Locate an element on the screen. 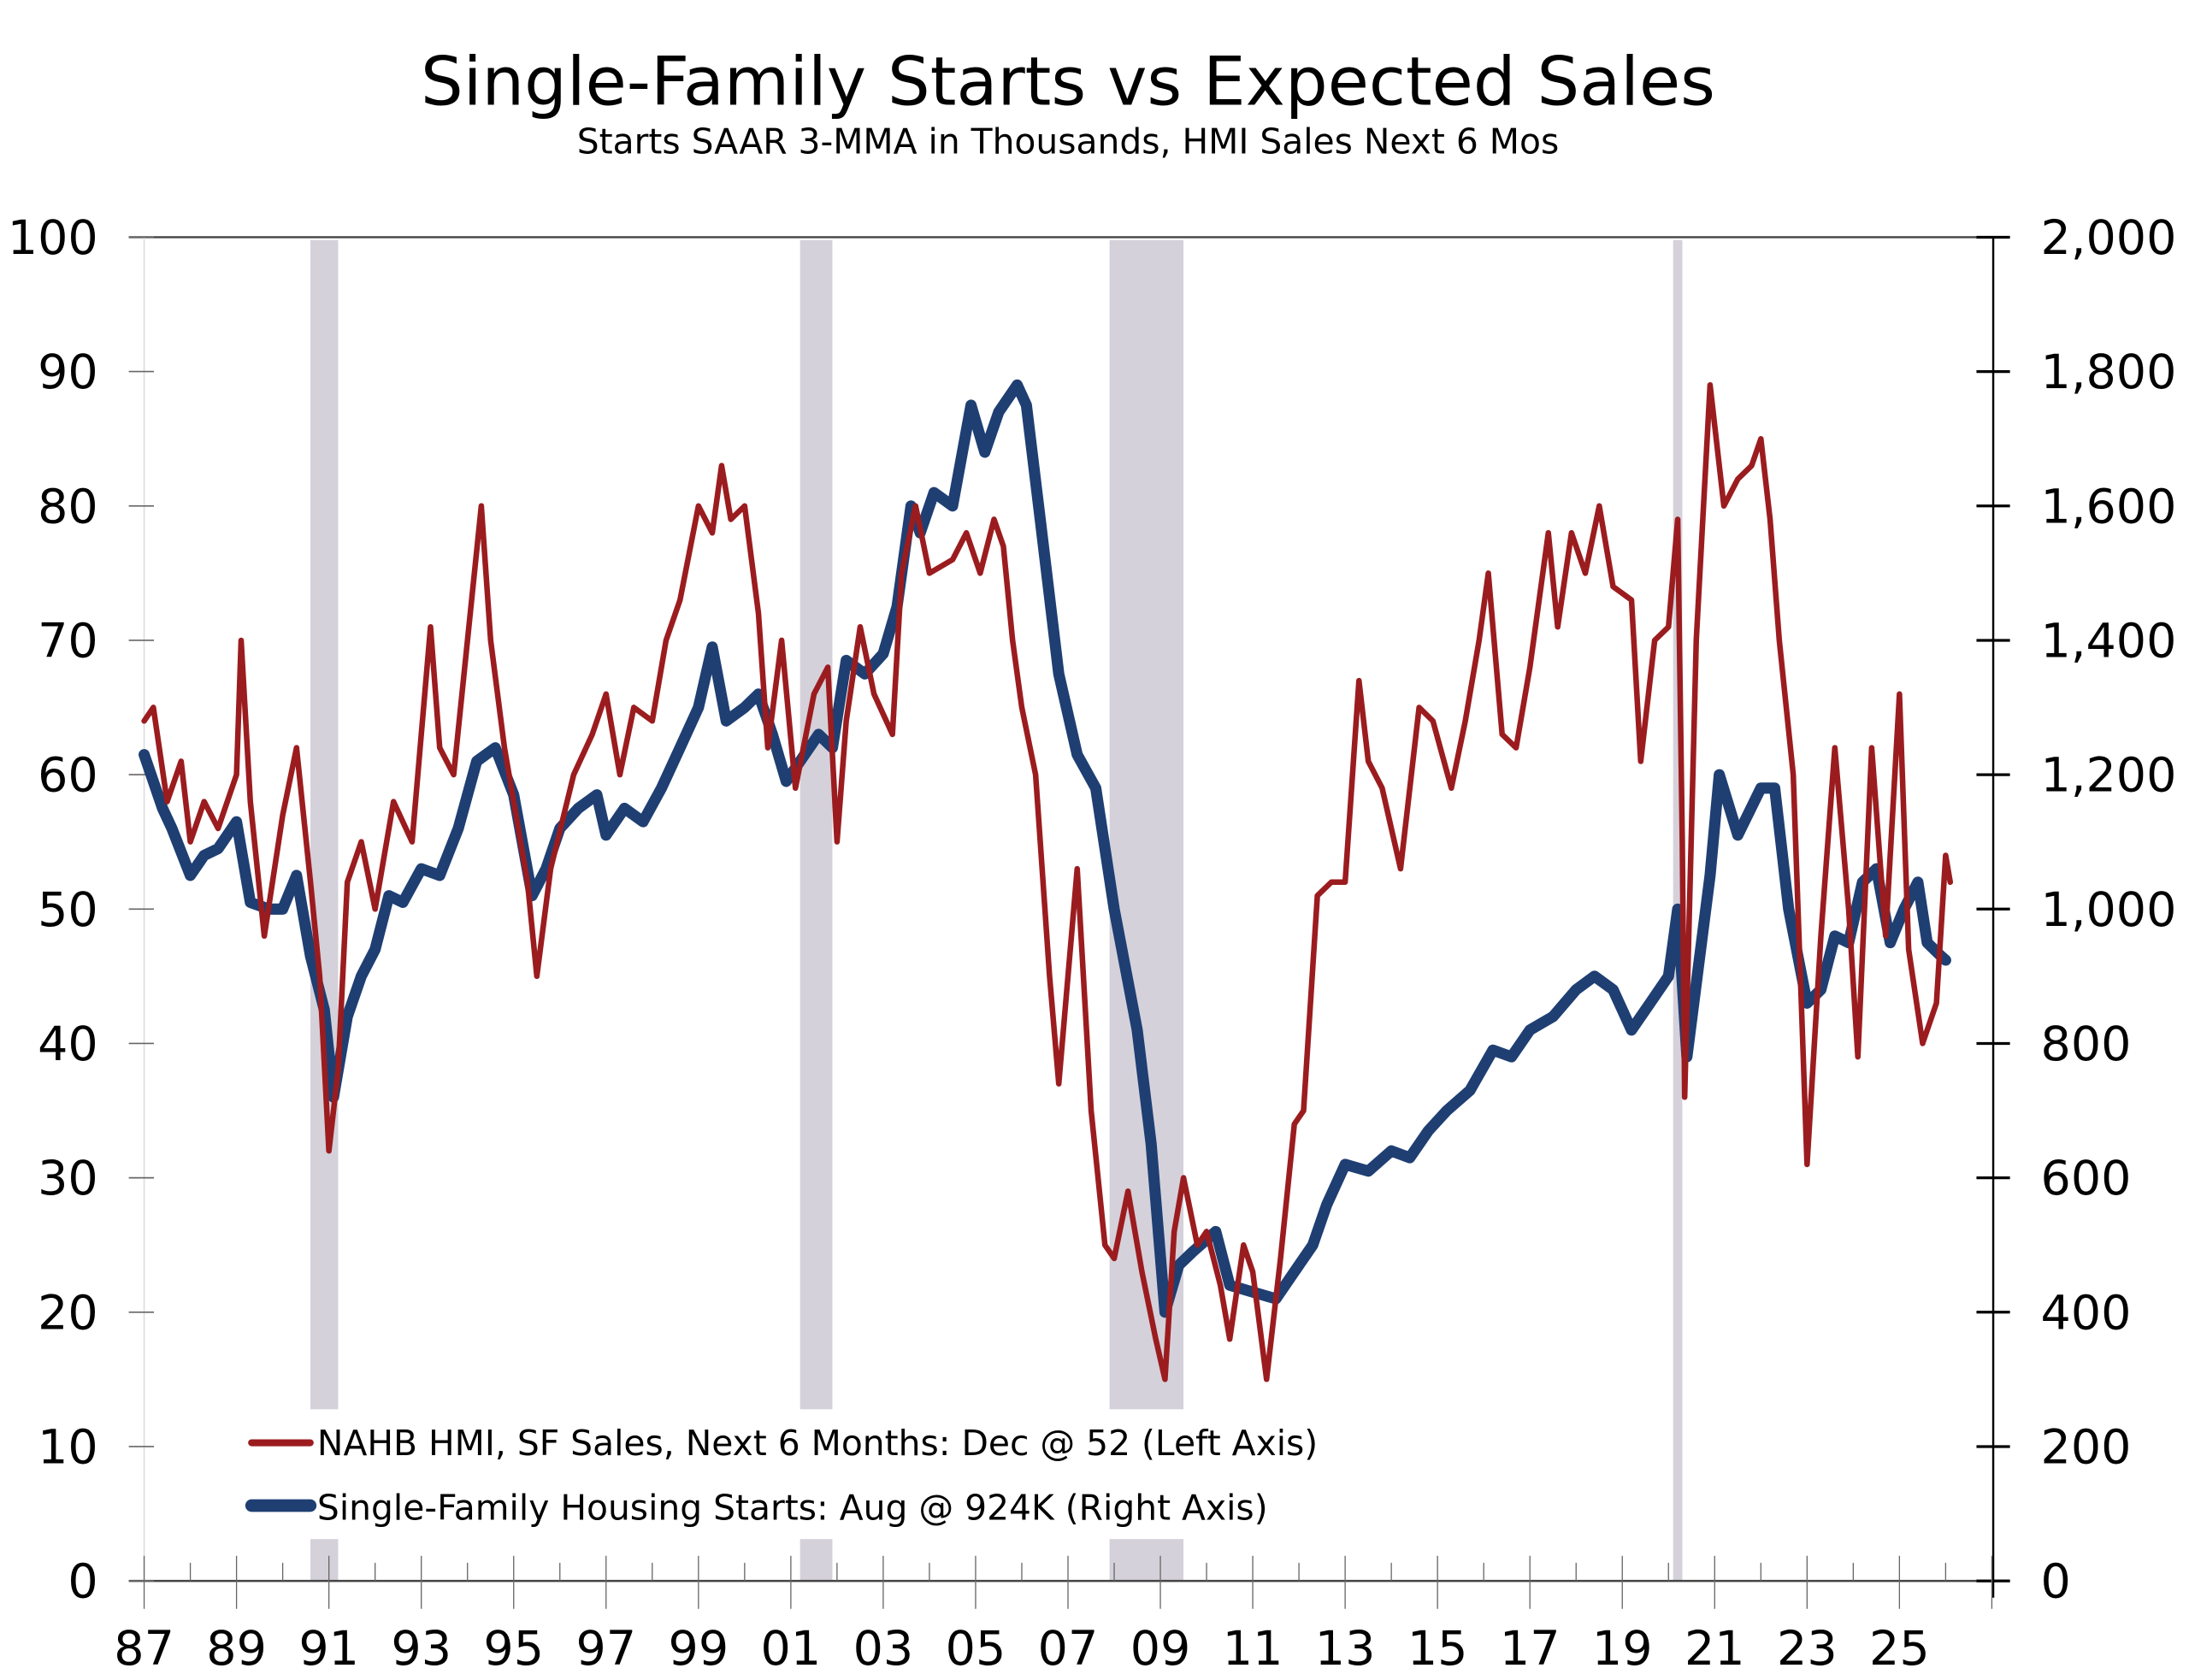 The image size is (2189, 1680). x-tick-label: 13 is located at coordinates (1345, 1649).